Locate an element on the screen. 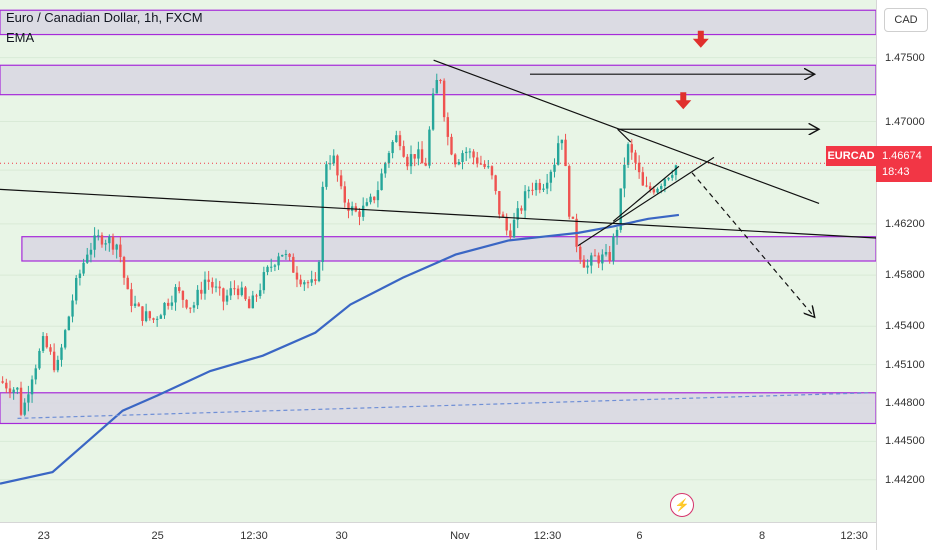 The width and height of the screenshot is (932, 551). time-axis: 23 25 12:30 30 Nov 12:30 6 8 12:30 is located at coordinates (438, 536).